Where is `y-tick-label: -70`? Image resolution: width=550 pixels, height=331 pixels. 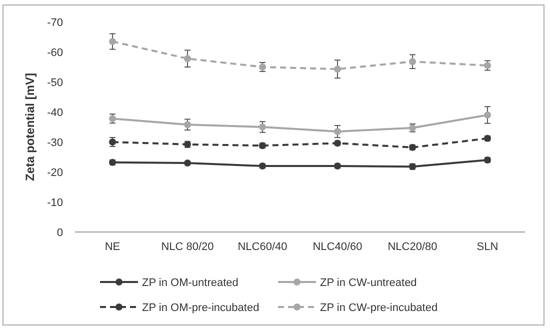
y-tick-label: -70 is located at coordinates (55, 22).